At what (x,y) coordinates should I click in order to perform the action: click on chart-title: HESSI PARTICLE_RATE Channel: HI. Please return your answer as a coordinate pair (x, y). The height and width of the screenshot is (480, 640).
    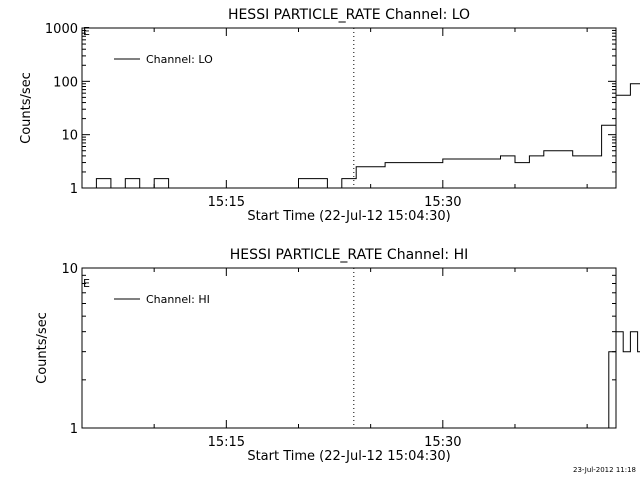
    Looking at the image, I should click on (349, 255).